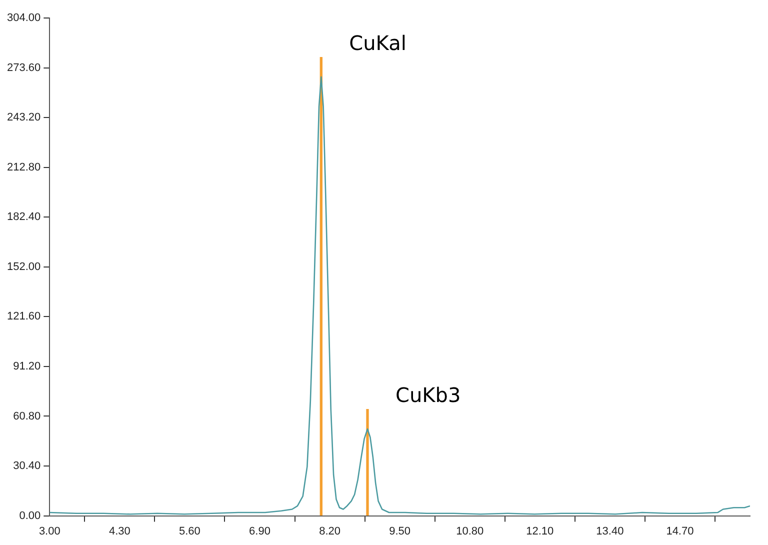 The image size is (768, 545). Describe the element at coordinates (540, 531) in the screenshot. I see `x-tick-label: 12.10` at that location.